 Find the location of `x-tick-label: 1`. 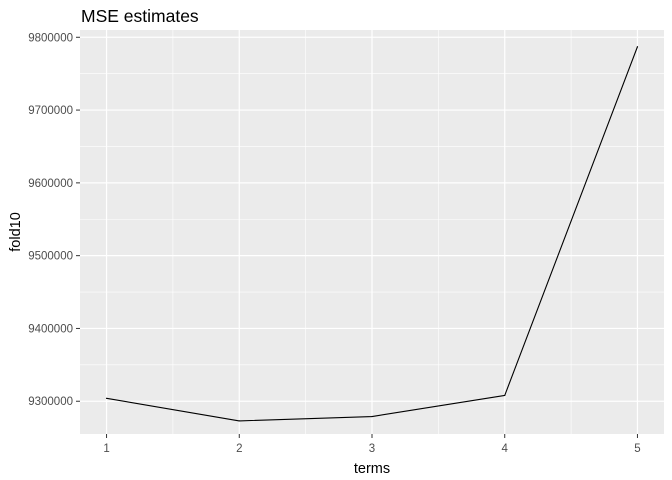

x-tick-label: 1 is located at coordinates (106, 449).